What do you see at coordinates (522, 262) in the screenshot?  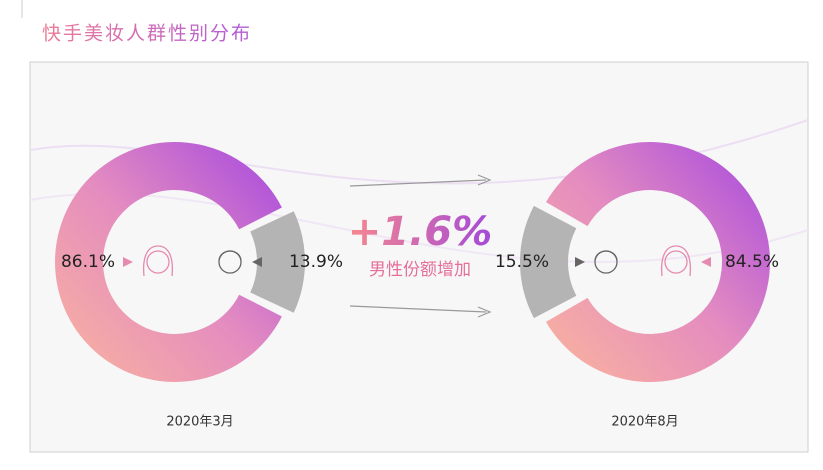 I see `value-label: 15.5%` at bounding box center [522, 262].